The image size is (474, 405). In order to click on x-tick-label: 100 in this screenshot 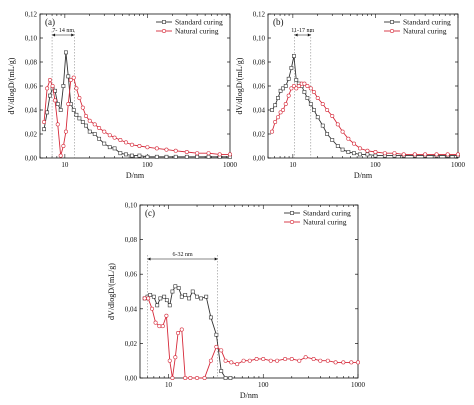, I will do `click(263, 385)`.